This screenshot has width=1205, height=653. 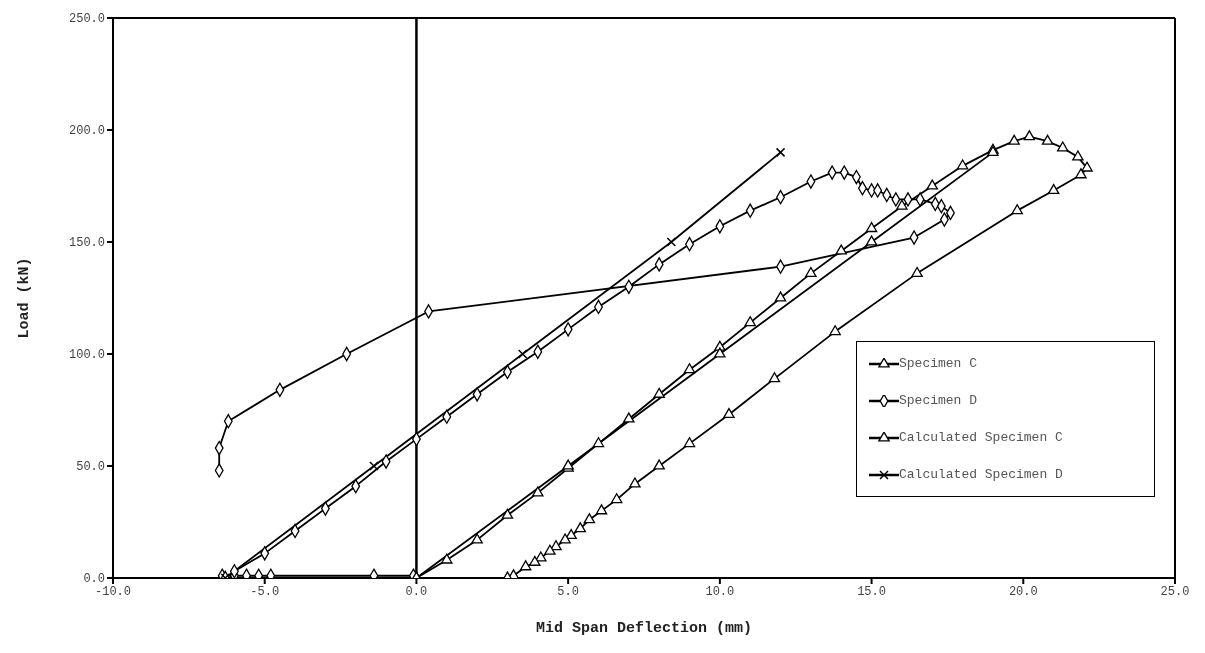 I want to click on x-axis-title: Mid Span Deflection (mm), so click(x=644, y=628).